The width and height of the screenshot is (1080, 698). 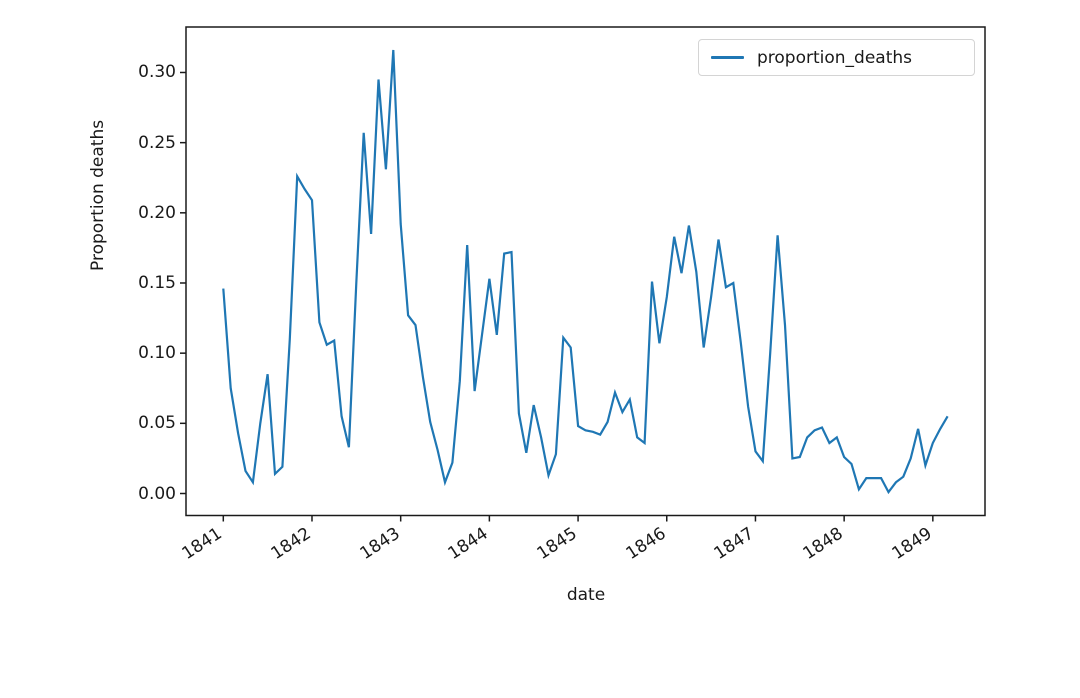 I want to click on legend-label: proportion_deaths, so click(x=835, y=57).